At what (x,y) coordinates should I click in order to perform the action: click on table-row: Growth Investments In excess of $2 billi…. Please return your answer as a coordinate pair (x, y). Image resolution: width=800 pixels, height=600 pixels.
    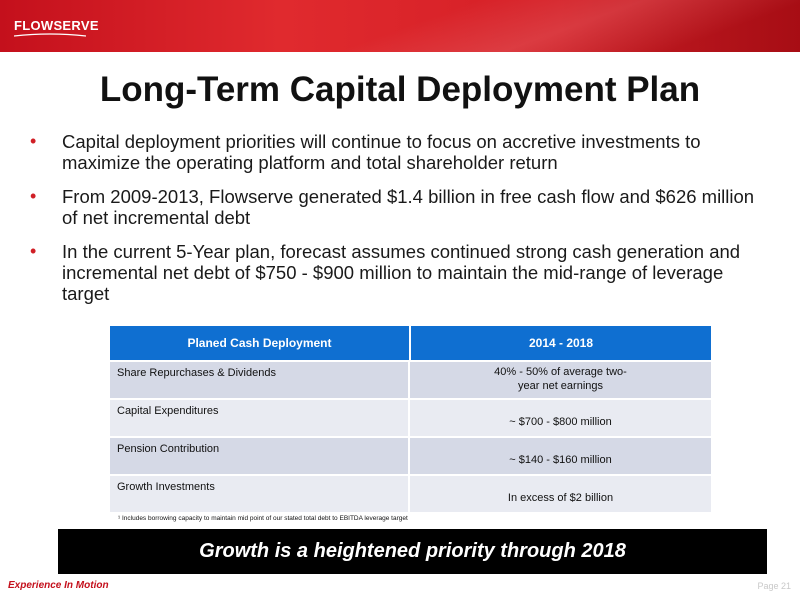
    Looking at the image, I should click on (410, 493).